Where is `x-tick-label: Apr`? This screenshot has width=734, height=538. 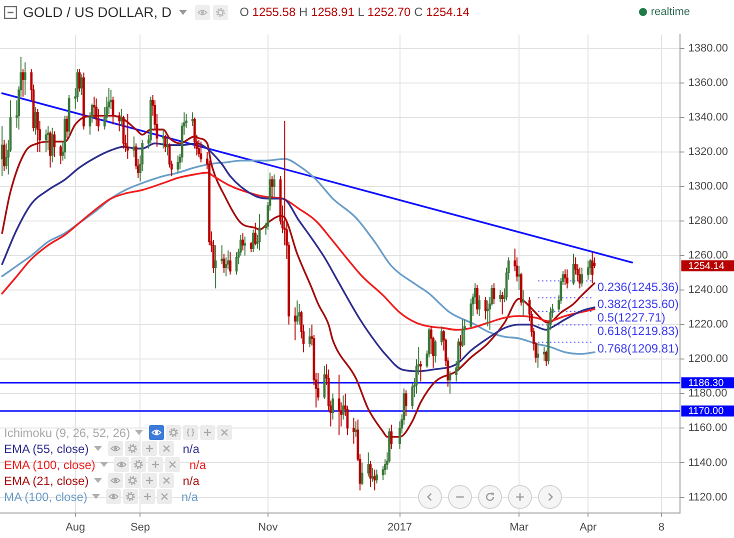
x-tick-label: Apr is located at coordinates (589, 527).